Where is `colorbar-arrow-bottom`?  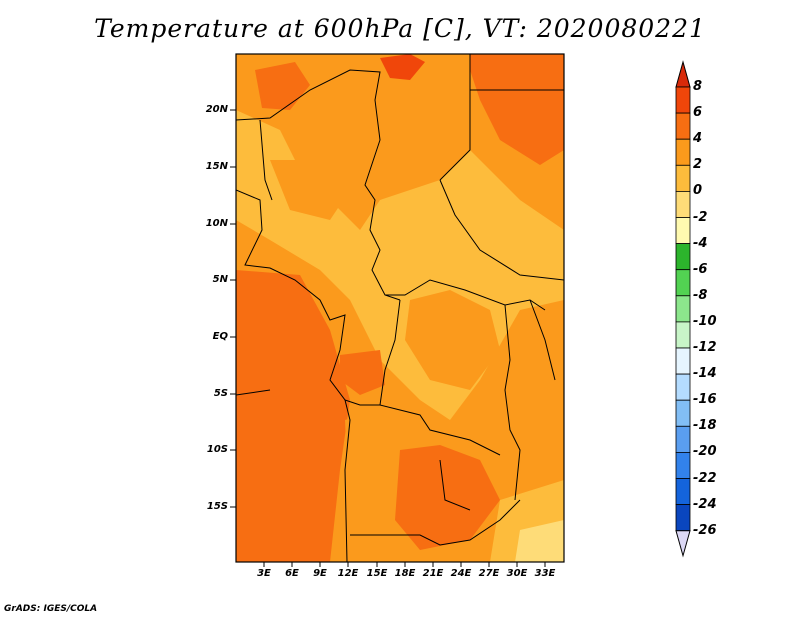
colorbar-arrow-bottom is located at coordinates (683, 544).